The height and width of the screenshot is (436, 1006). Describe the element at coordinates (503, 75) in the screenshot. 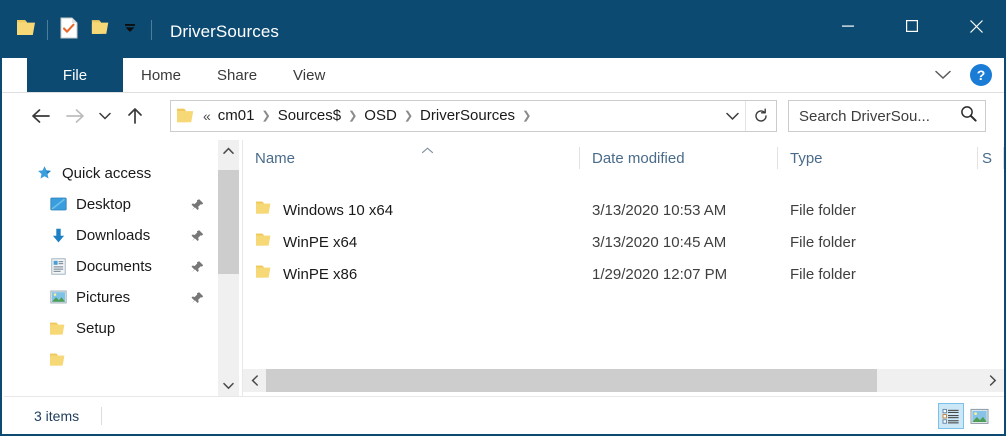

I see `ribbon-tab-bar: File Home Share View ?` at that location.